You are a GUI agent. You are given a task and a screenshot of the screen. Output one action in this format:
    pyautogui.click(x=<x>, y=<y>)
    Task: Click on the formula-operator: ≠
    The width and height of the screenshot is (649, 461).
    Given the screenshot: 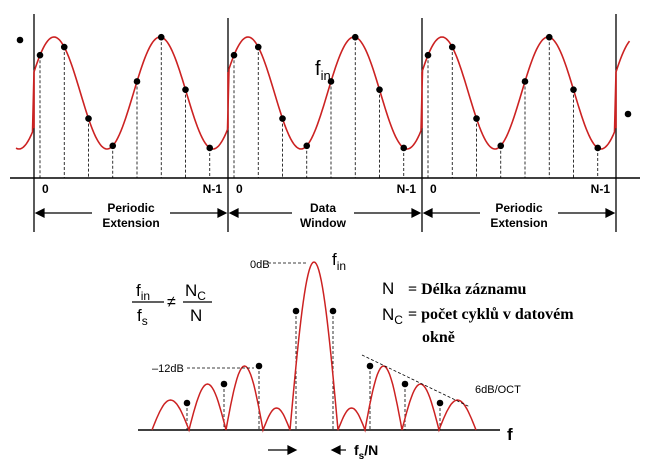 What is the action you would take?
    pyautogui.click(x=171, y=302)
    